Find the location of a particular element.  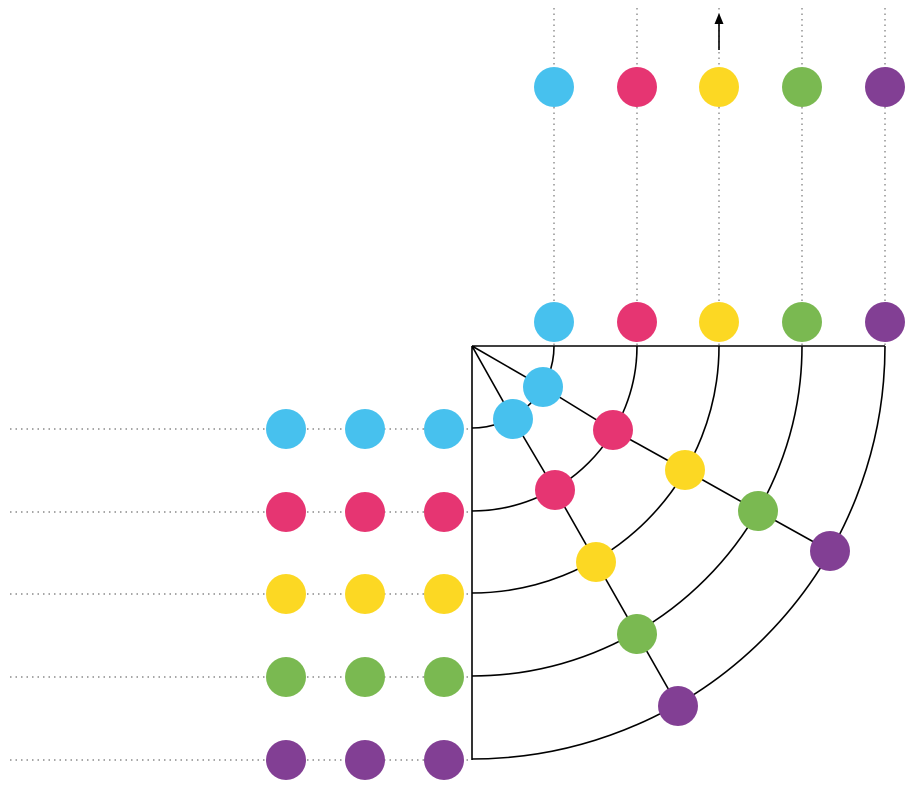

diagonal-line-shallow is located at coordinates (651, 448).